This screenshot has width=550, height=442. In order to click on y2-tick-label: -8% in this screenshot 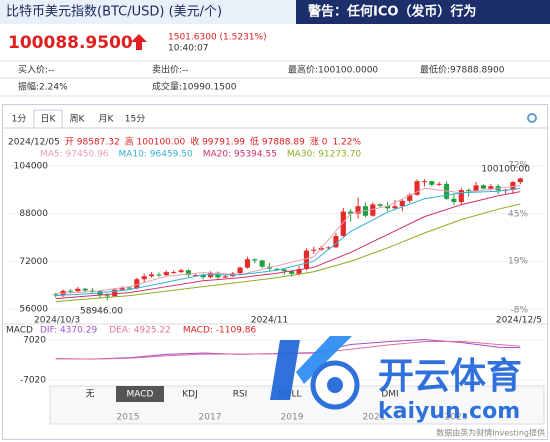, I will do `click(519, 310)`.